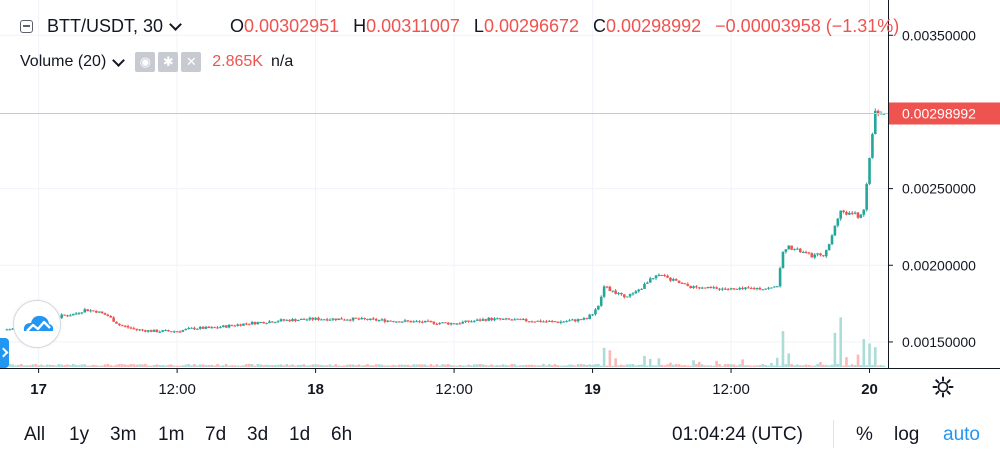  What do you see at coordinates (258, 434) in the screenshot?
I see `range-3d-button: 3d` at bounding box center [258, 434].